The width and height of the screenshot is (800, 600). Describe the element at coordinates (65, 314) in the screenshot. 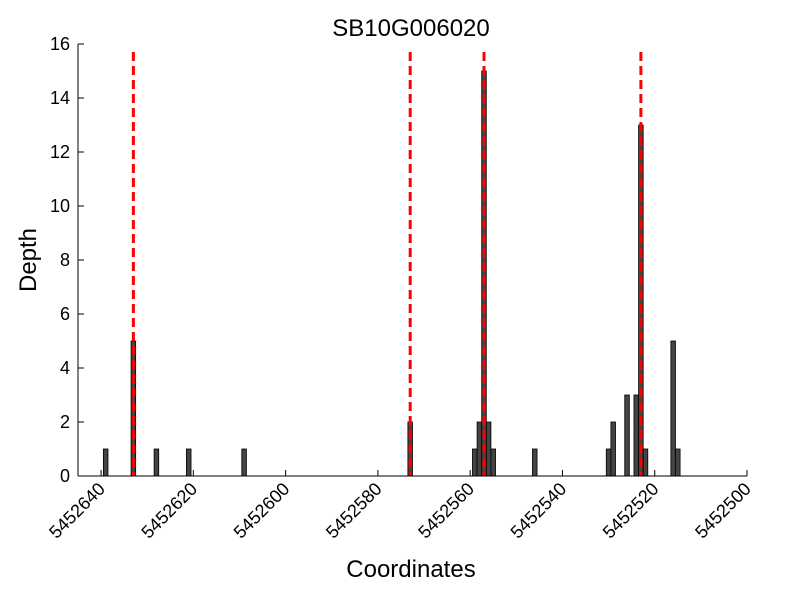

I see `y-tick-label: 6` at that location.